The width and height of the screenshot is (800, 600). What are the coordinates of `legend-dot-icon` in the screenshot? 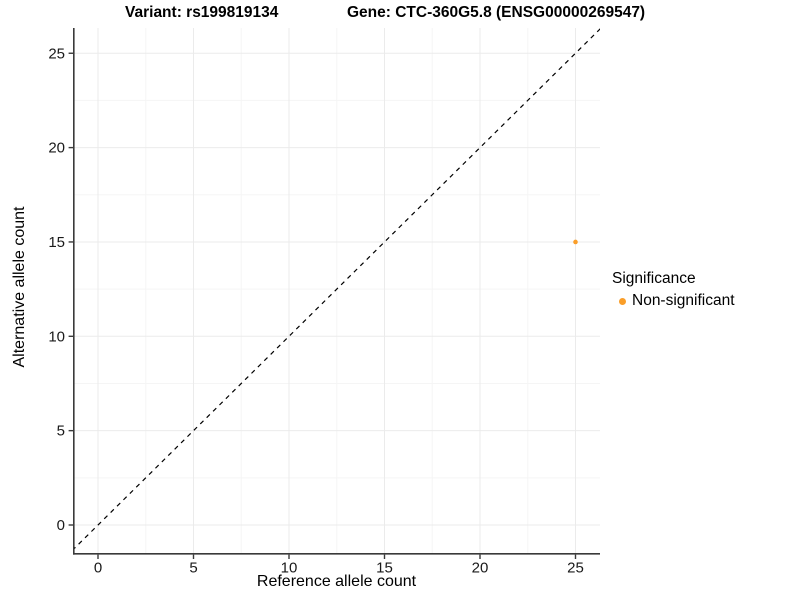 It's located at (622, 301).